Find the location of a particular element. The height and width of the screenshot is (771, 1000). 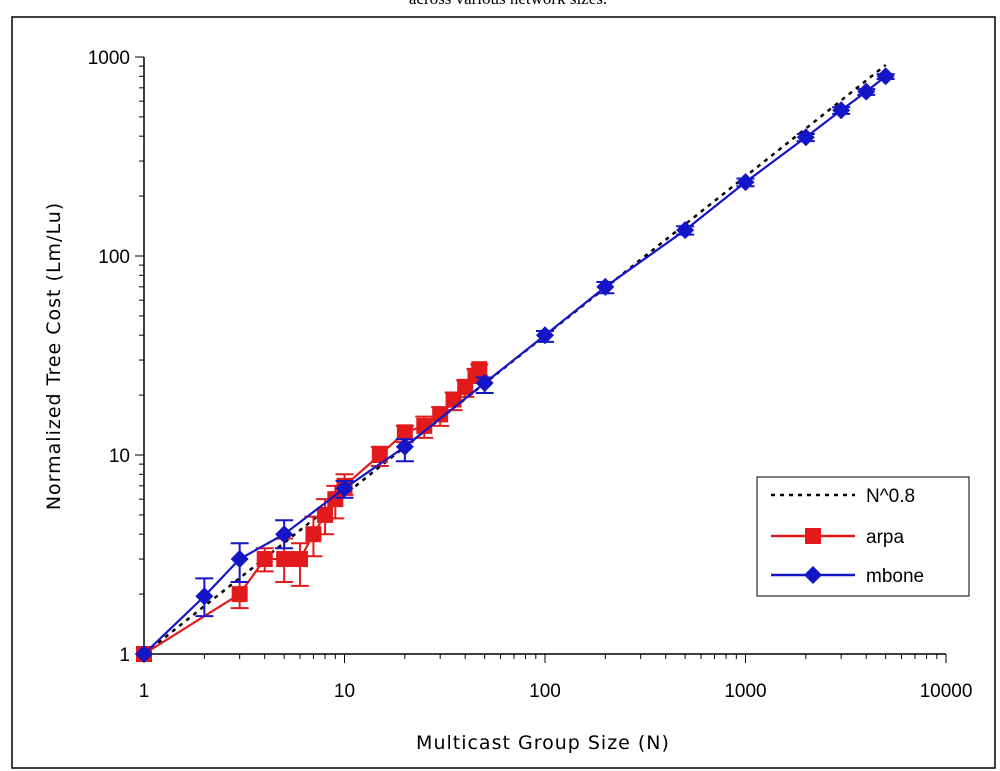

y-tick-label: 1000 is located at coordinates (109, 58).